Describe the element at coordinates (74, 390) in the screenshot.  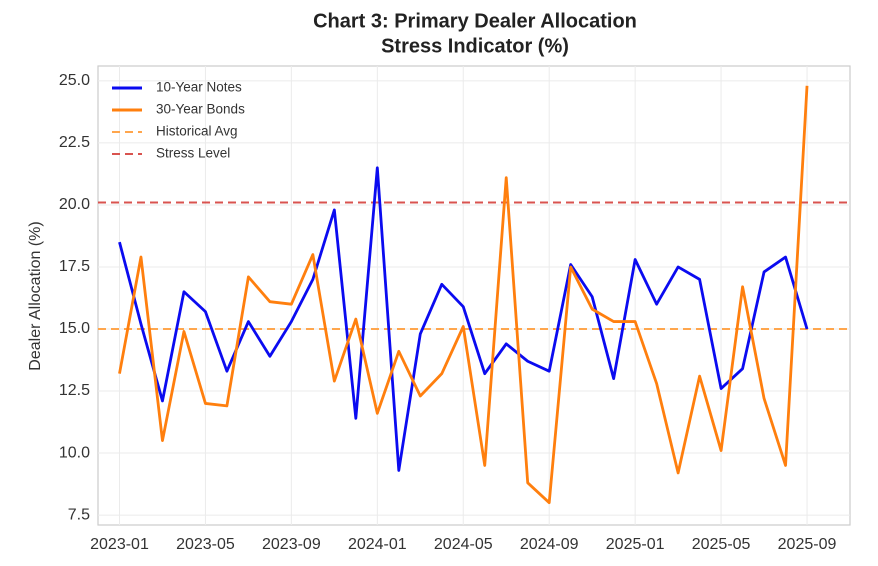
I see `y-tick-label: 12.5` at that location.